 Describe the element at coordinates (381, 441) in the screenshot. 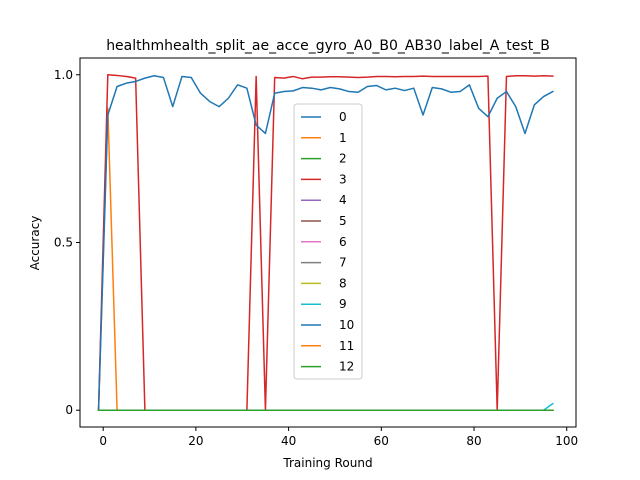

I see `x-tick-label: 60` at that location.